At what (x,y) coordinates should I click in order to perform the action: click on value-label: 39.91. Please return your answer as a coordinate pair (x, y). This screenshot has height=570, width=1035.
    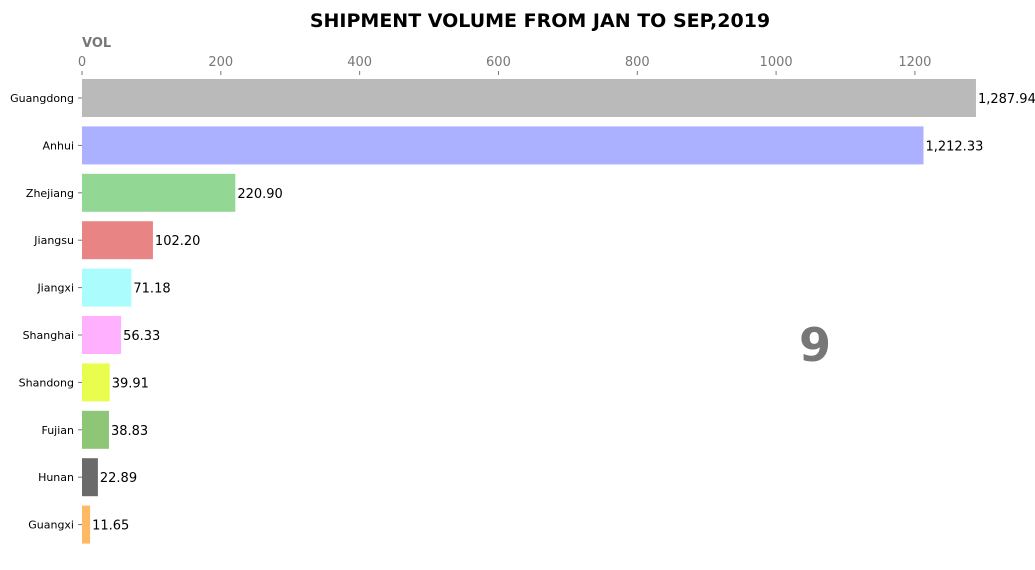
    Looking at the image, I should click on (130, 383).